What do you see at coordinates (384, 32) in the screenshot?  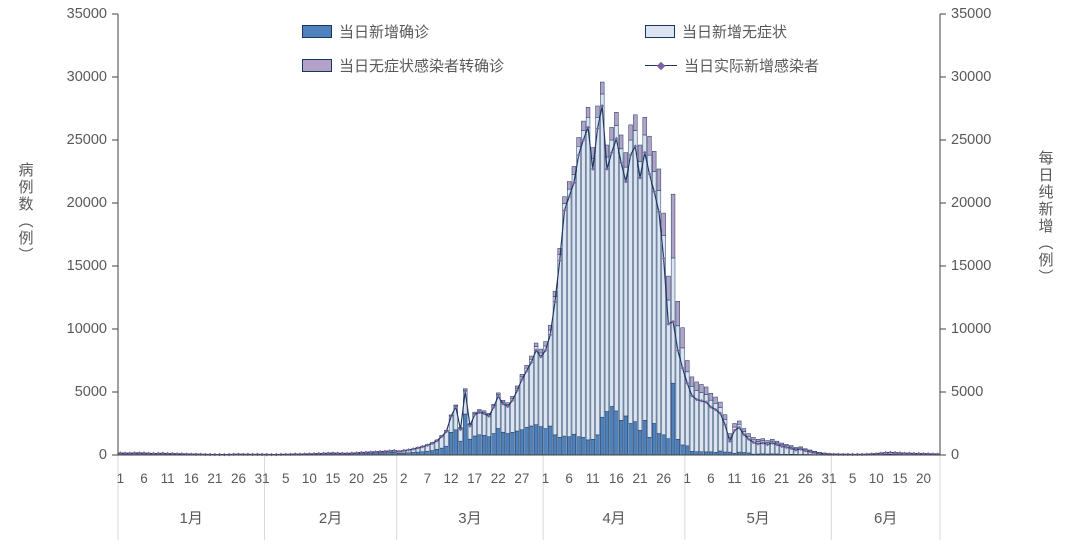 I see `legend-label-confirmed: 当日新增确诊` at bounding box center [384, 32].